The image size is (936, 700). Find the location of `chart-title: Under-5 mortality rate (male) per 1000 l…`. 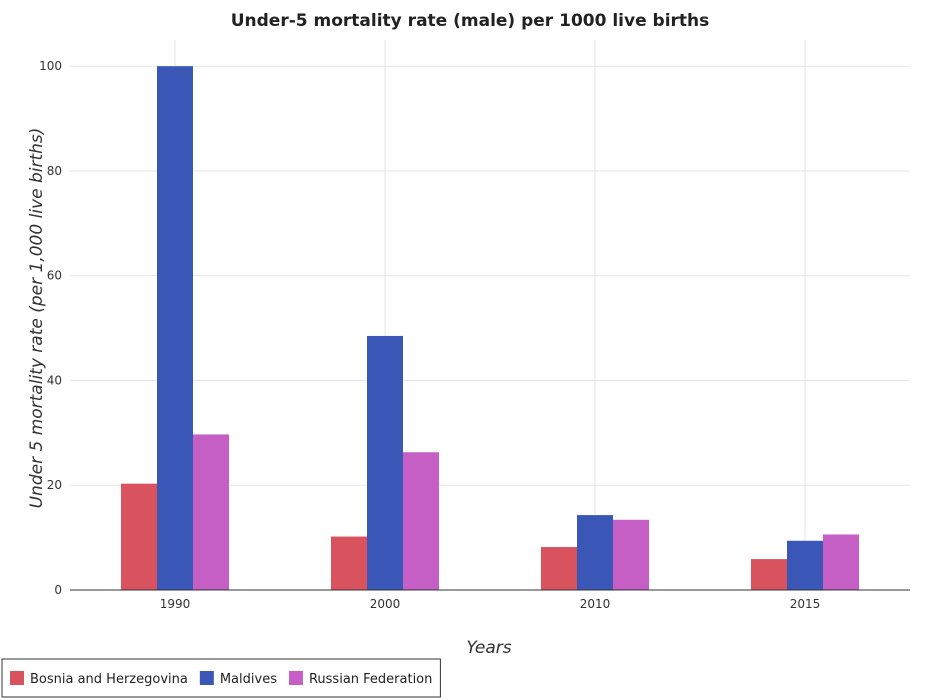

chart-title: Under-5 mortality rate (male) per 1000 l… is located at coordinates (470, 21).